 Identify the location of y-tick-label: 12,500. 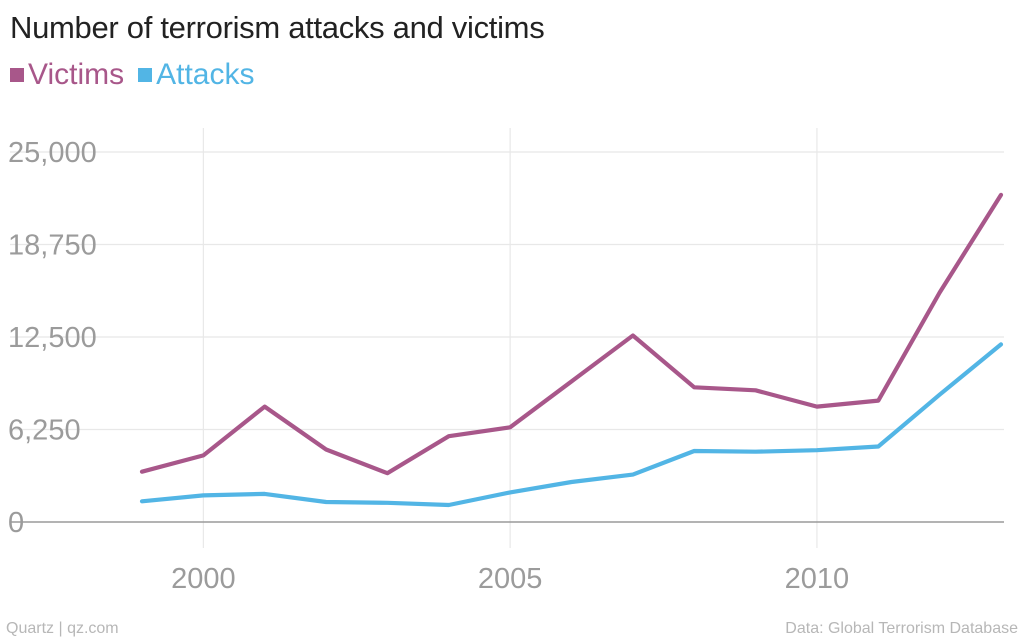
(52, 338).